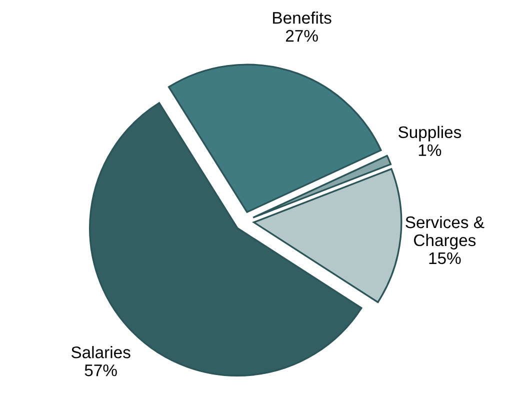 This screenshot has width=527, height=409. Describe the element at coordinates (430, 150) in the screenshot. I see `data-label: 1%` at that location.